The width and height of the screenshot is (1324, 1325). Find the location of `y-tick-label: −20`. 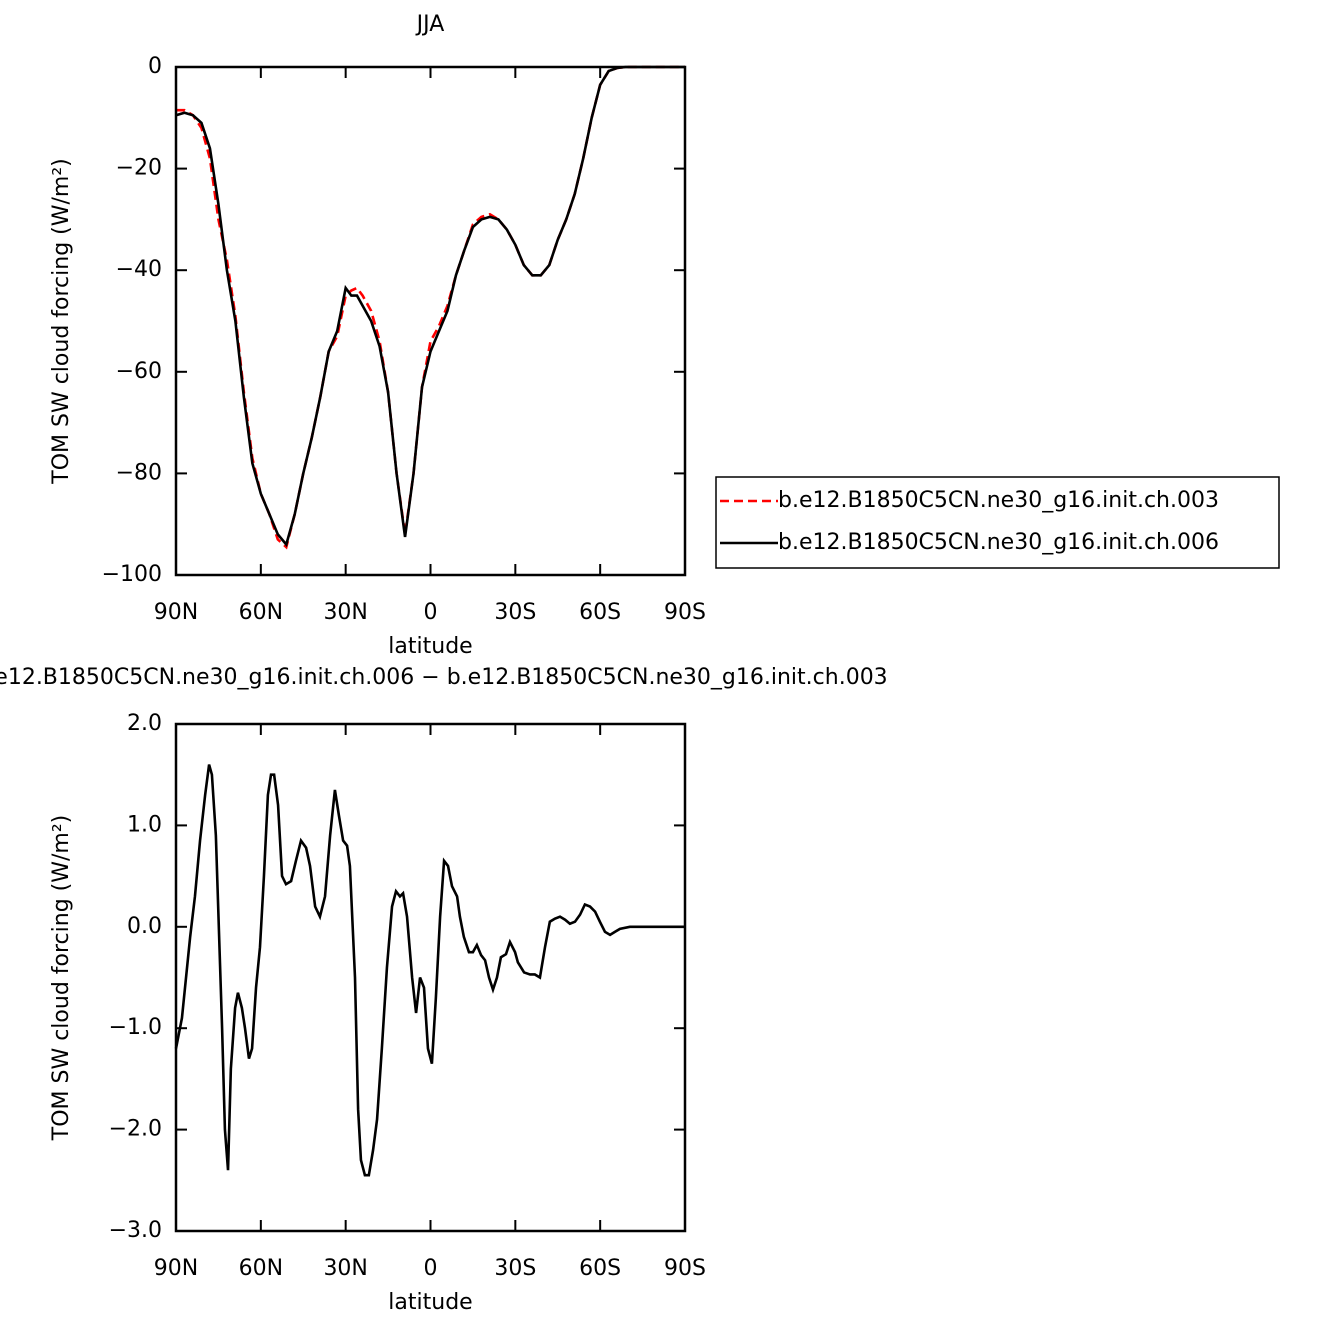

y-tick-label: −20 is located at coordinates (139, 168).